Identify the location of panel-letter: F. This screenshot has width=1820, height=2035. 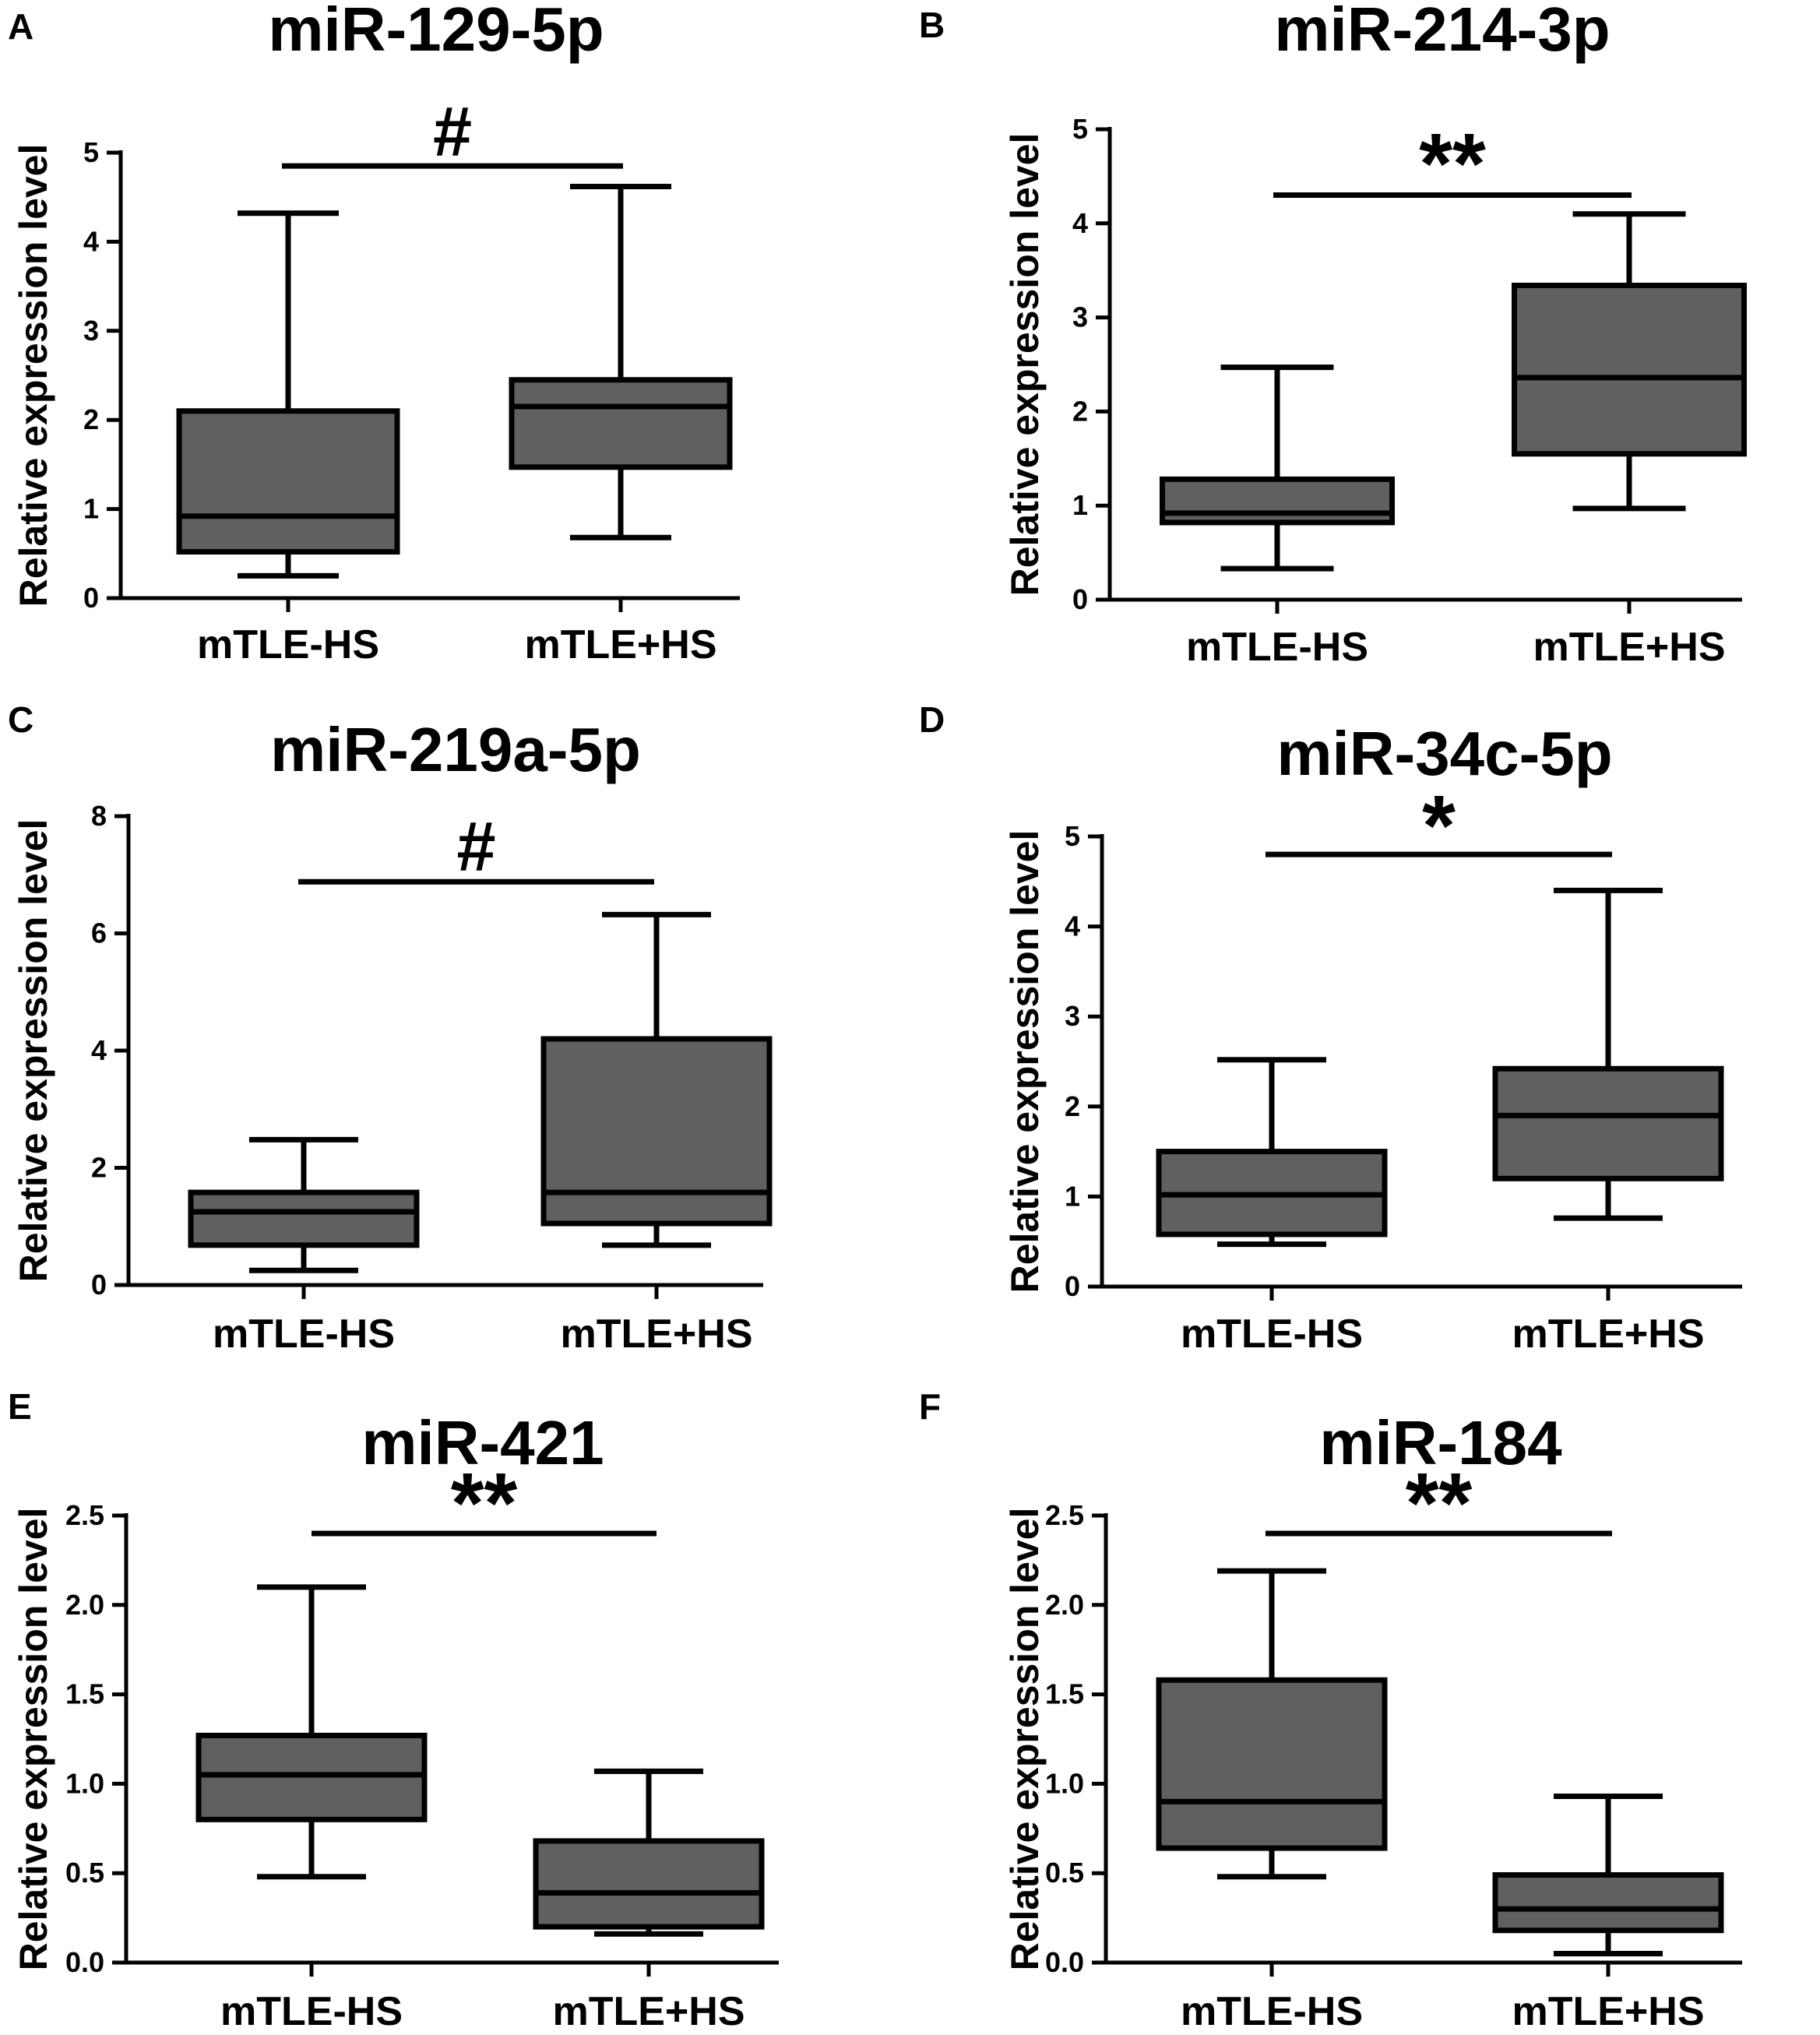
(930, 1407).